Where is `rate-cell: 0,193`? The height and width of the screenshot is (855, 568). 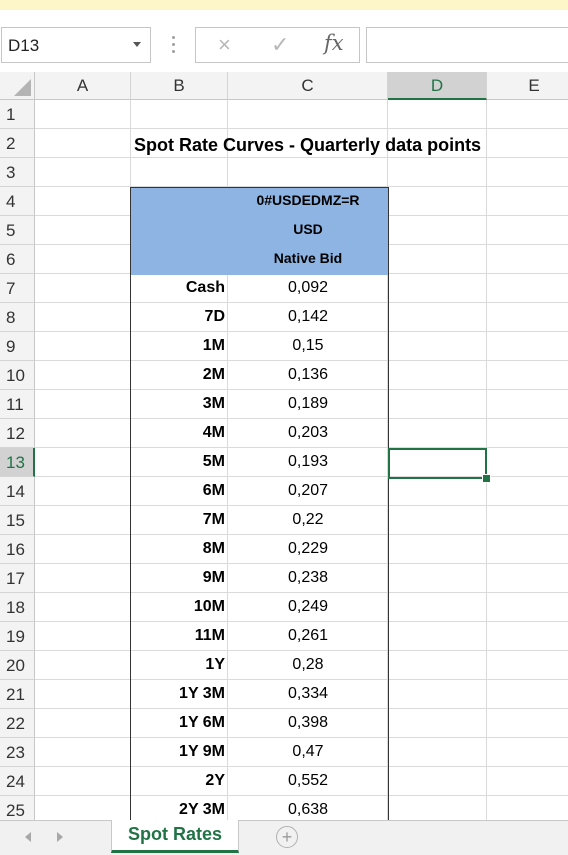 rate-cell: 0,193 is located at coordinates (308, 461).